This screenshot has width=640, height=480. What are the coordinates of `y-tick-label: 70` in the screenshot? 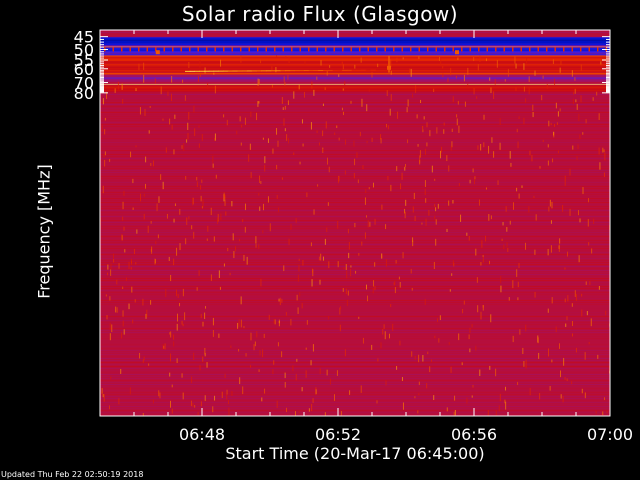 It's located at (84, 83).